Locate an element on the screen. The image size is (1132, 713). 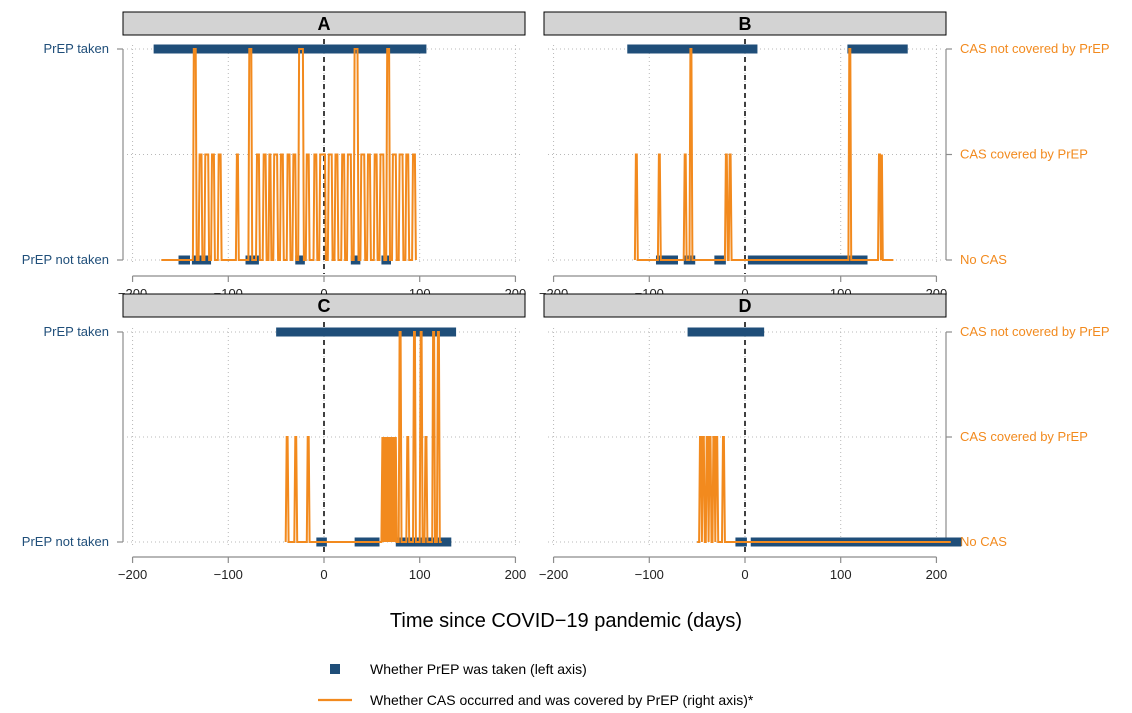
panel-title: D is located at coordinates (745, 306).